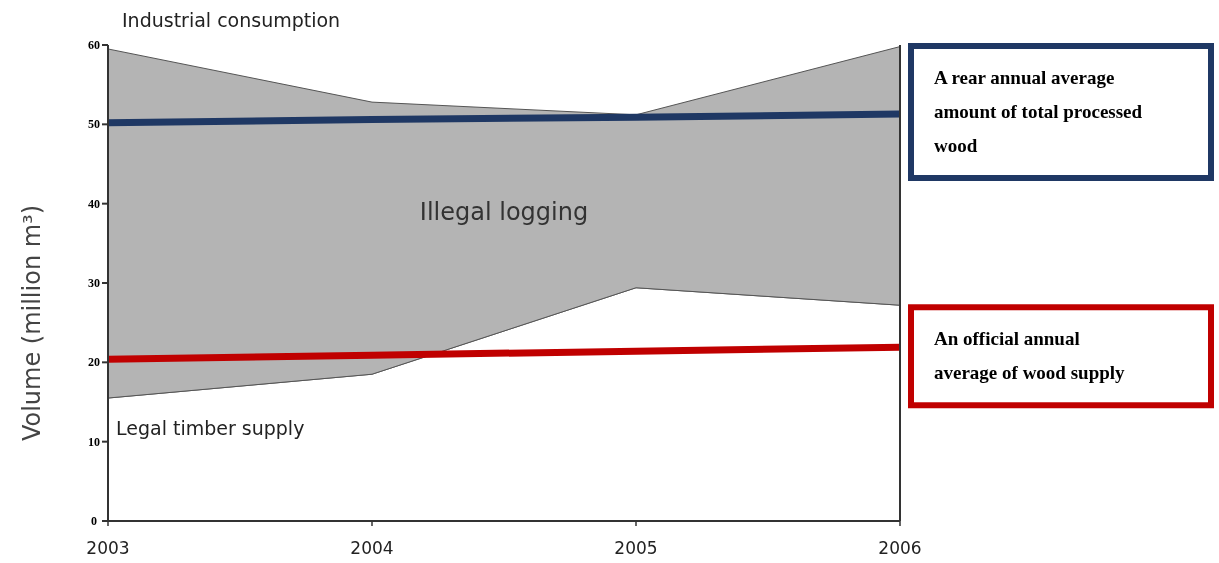  I want to click on series-label: Legal timber supply, so click(210, 427).